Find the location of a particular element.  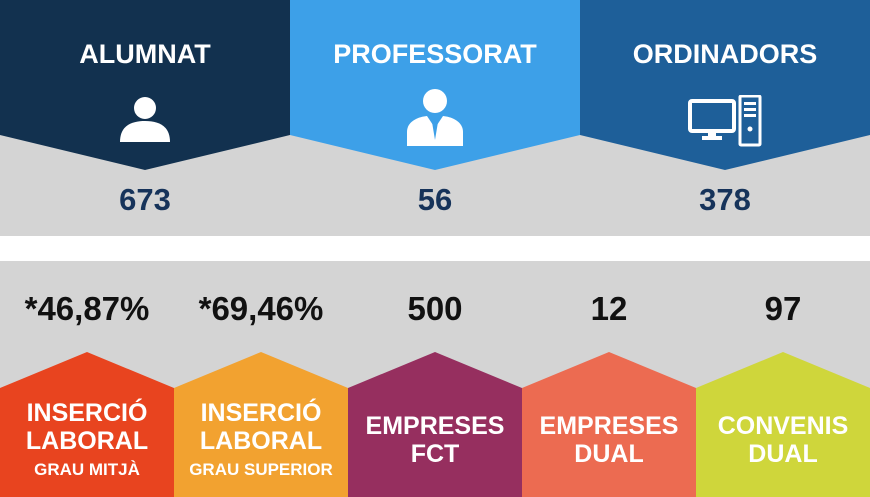

card-empreses-dual is located at coordinates (609, 424).